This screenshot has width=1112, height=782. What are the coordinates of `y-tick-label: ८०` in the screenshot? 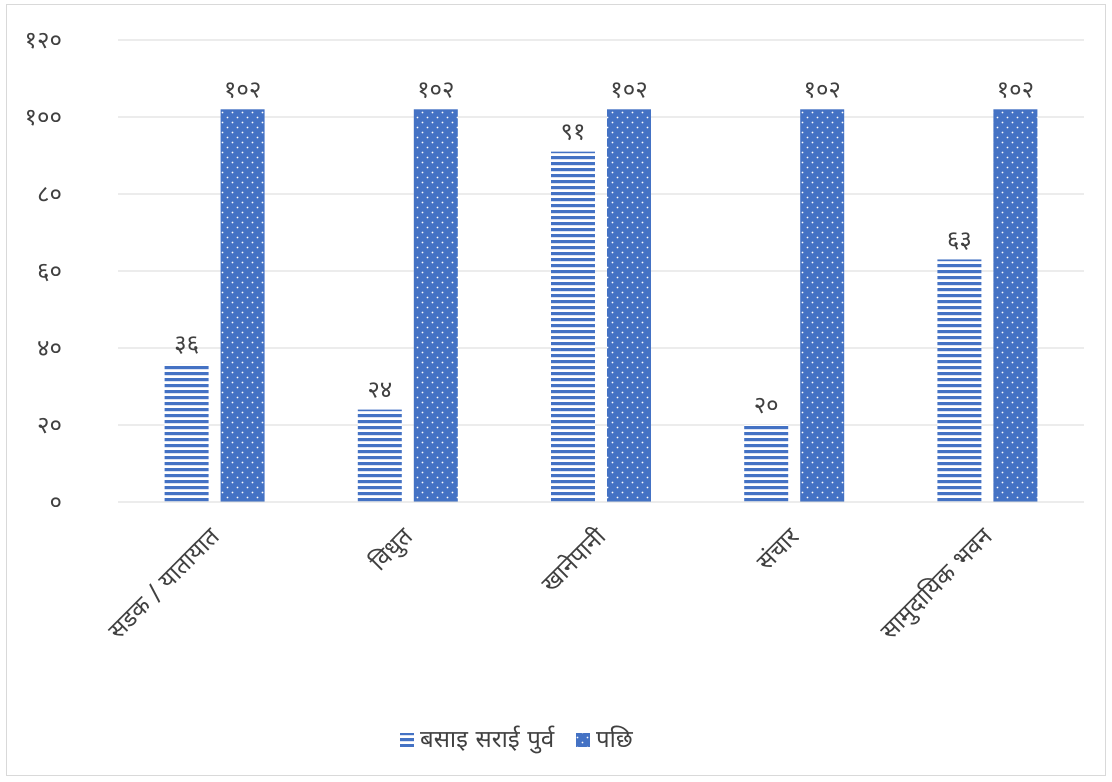 It's located at (49, 194).